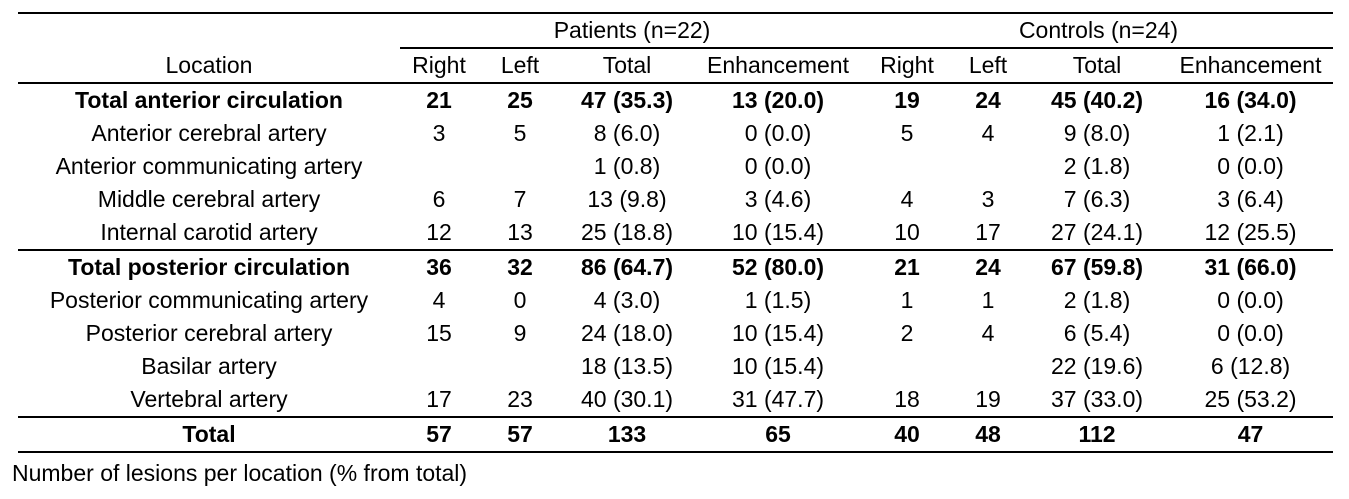 The height and width of the screenshot is (499, 1349). Describe the element at coordinates (209, 100) in the screenshot. I see `location-cell: Total anterior circulation` at that location.